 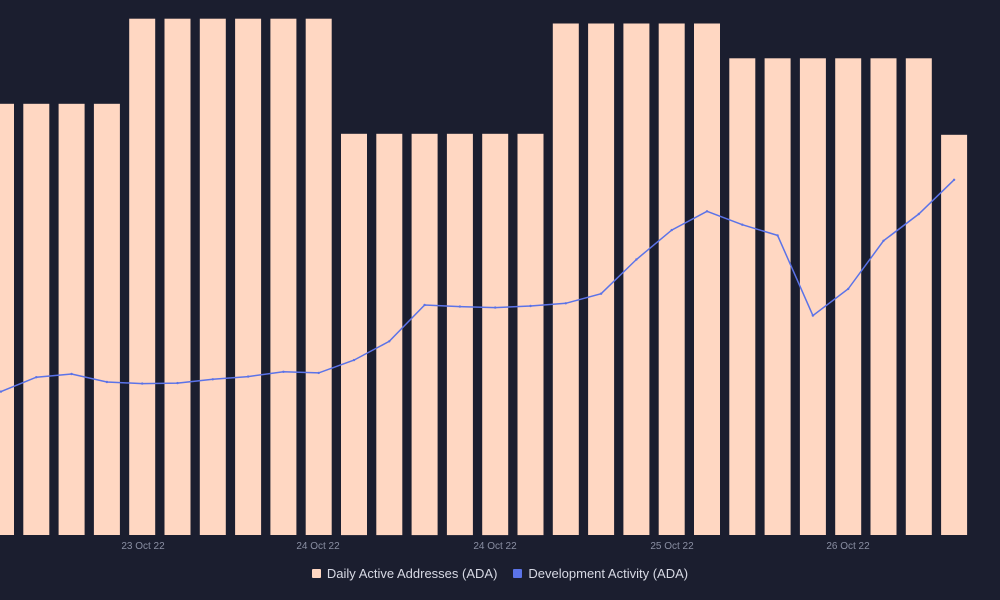 I want to click on x-tick-label-0: 23 Oct 22, so click(x=143, y=546).